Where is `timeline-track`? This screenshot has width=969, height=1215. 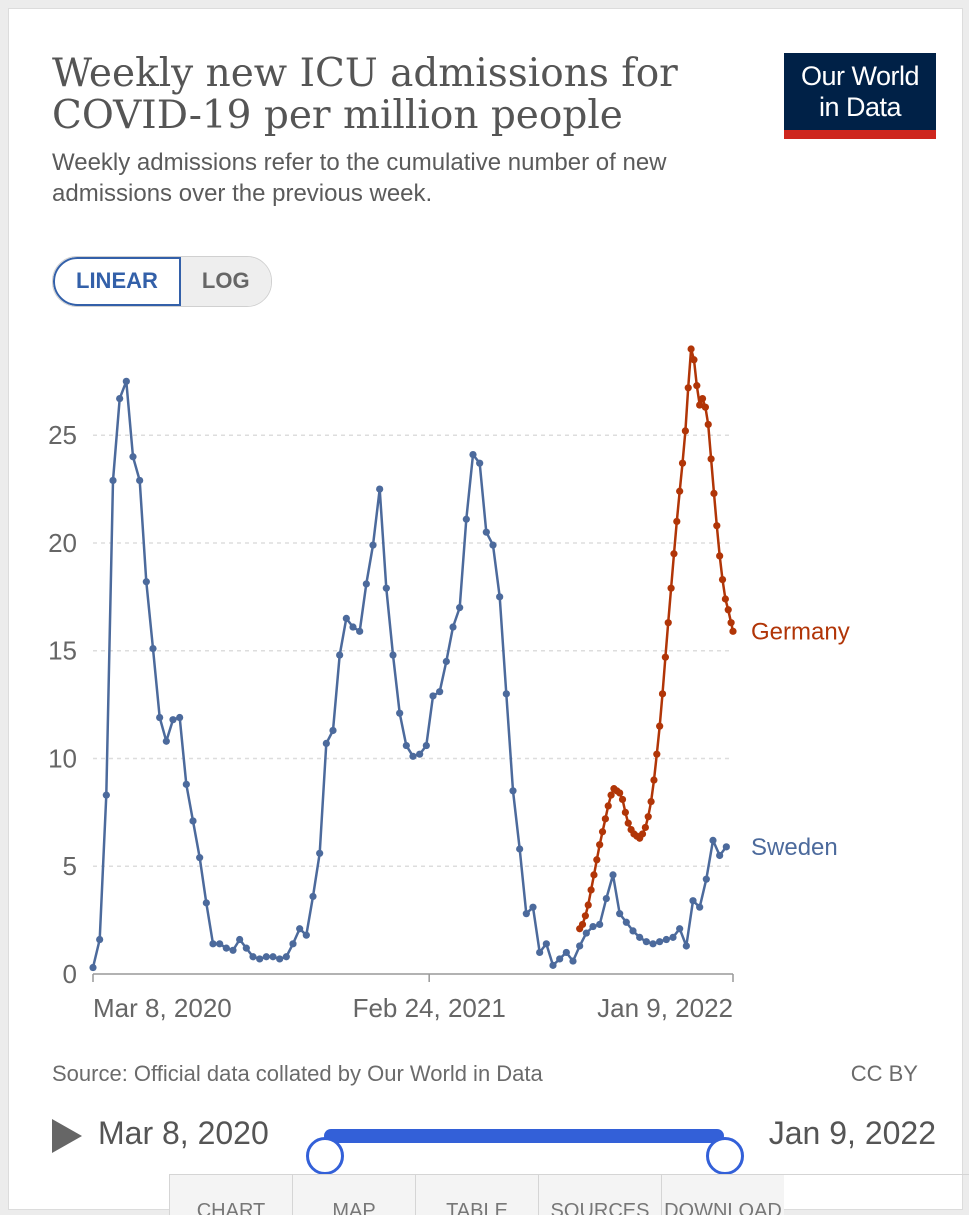
timeline-track is located at coordinates (525, 1152).